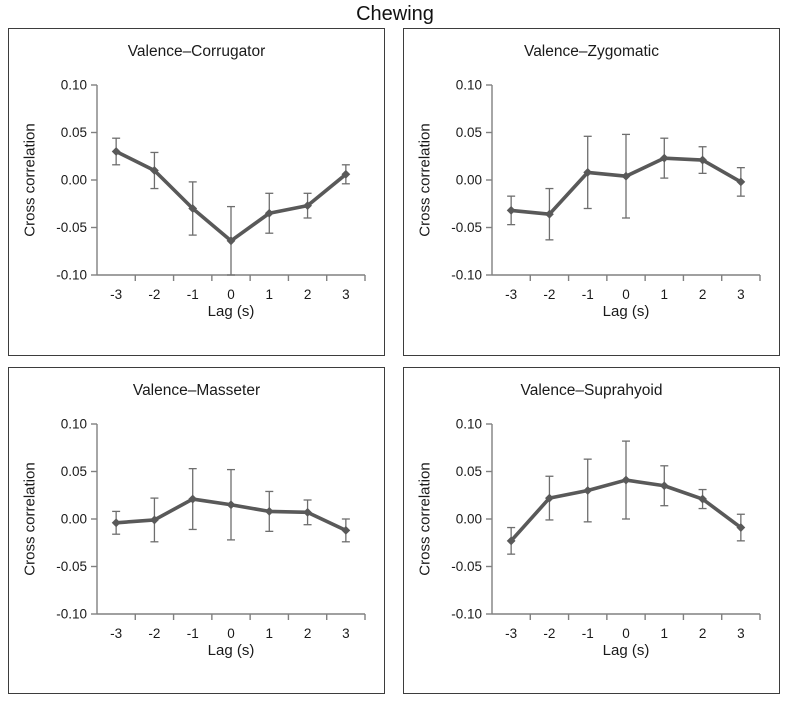 This screenshot has width=790, height=701. Describe the element at coordinates (591, 51) in the screenshot. I see `panel-title: Valence–Zygomatic` at that location.